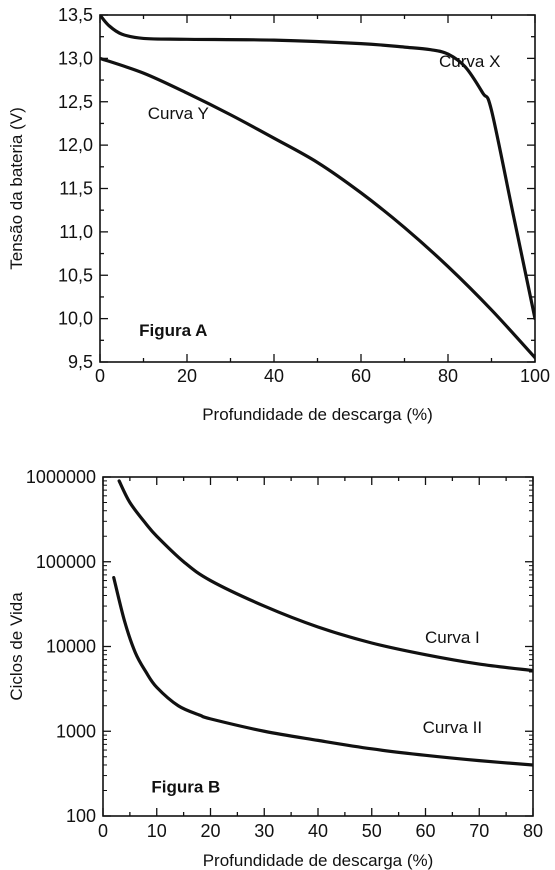  What do you see at coordinates (76, 232) in the screenshot?
I see `y-tick-label: 11,0` at bounding box center [76, 232].